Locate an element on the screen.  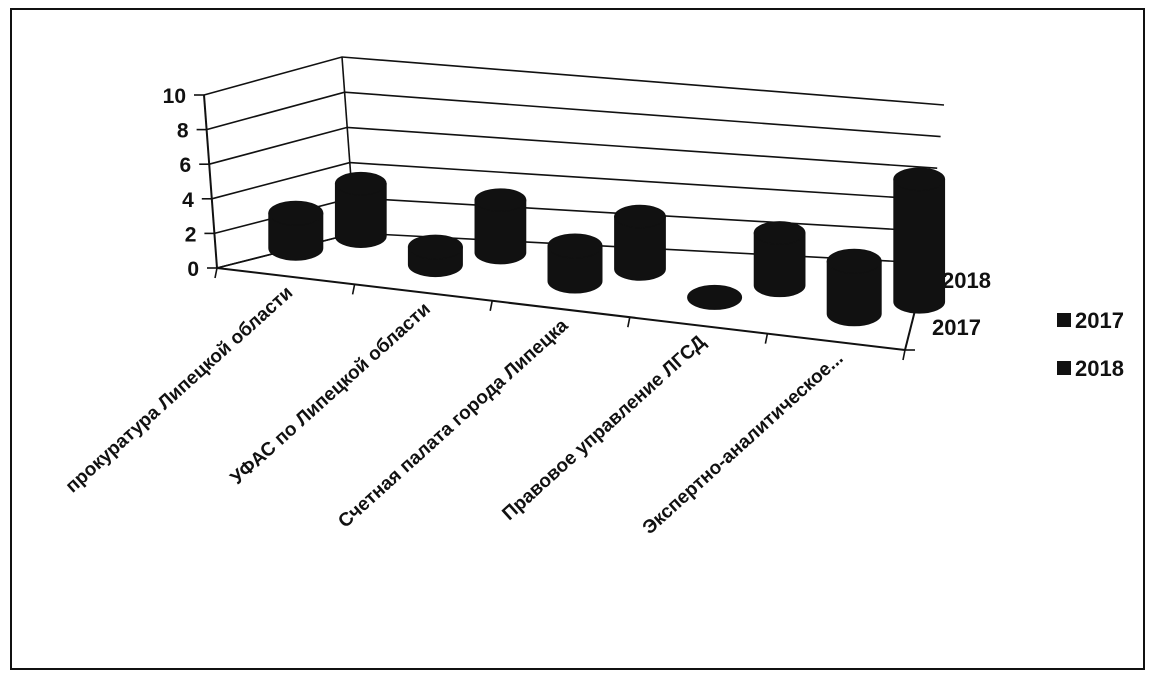
legend-label: 2017 is located at coordinates (1099, 320).